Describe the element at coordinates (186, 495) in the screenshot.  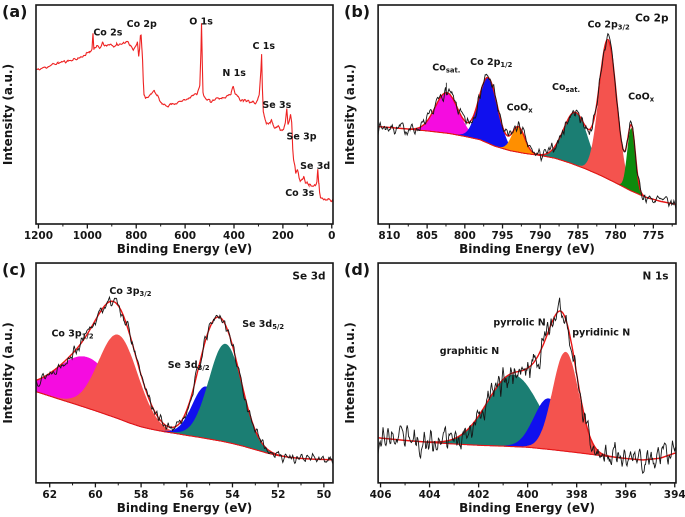
I see `x-tick-label: 56` at that location.